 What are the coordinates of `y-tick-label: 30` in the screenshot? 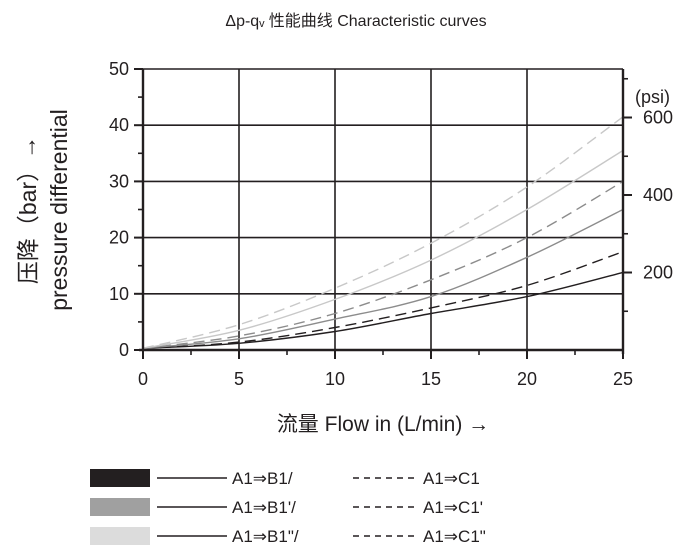 It's located at (119, 181).